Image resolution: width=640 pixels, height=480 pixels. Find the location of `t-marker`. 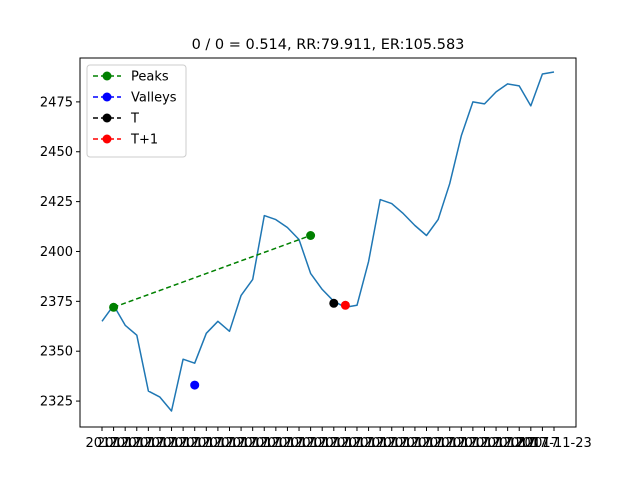

t-marker is located at coordinates (334, 303).